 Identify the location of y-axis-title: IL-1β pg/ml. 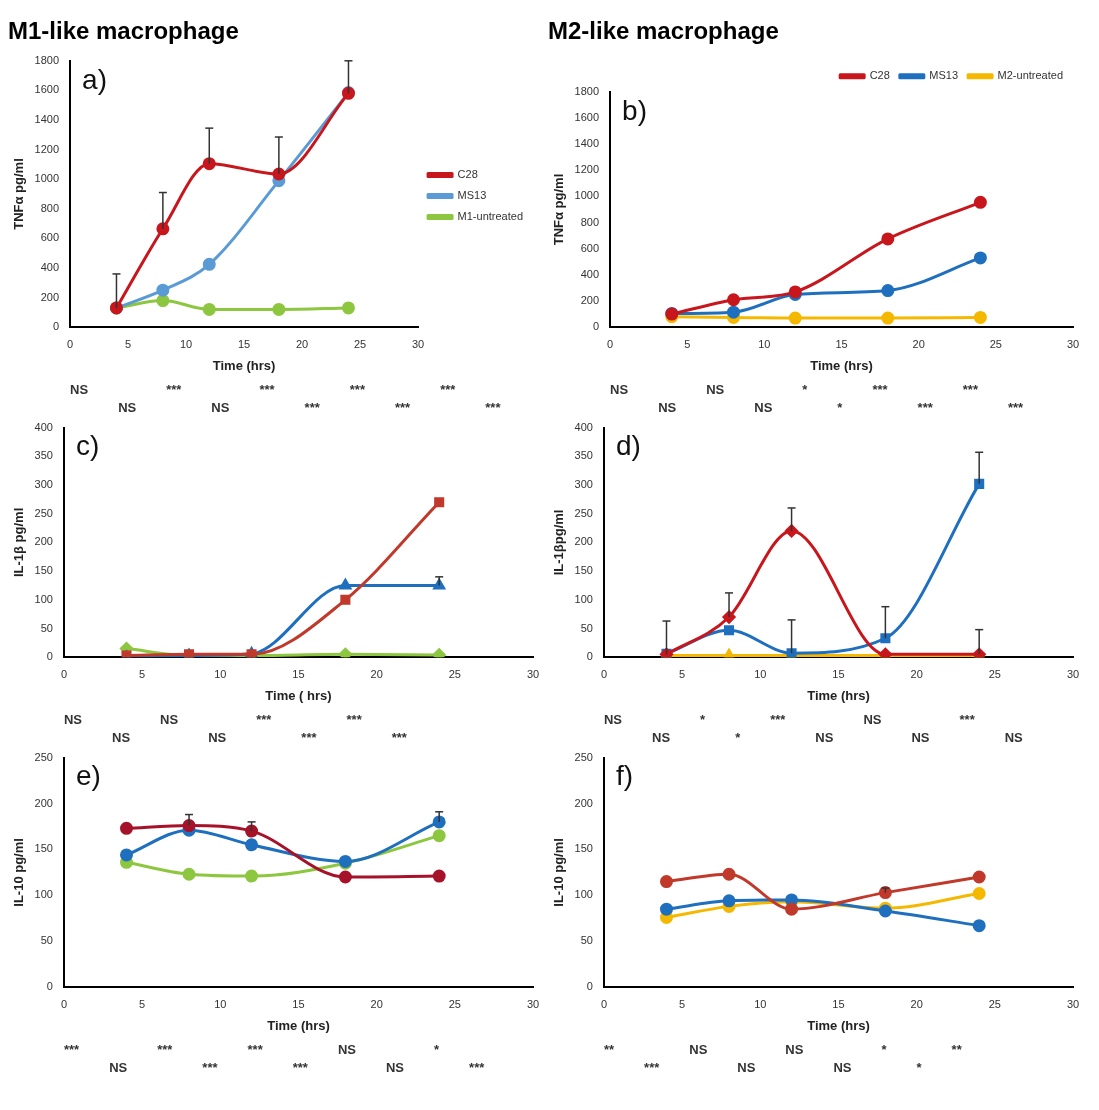
(19, 542).